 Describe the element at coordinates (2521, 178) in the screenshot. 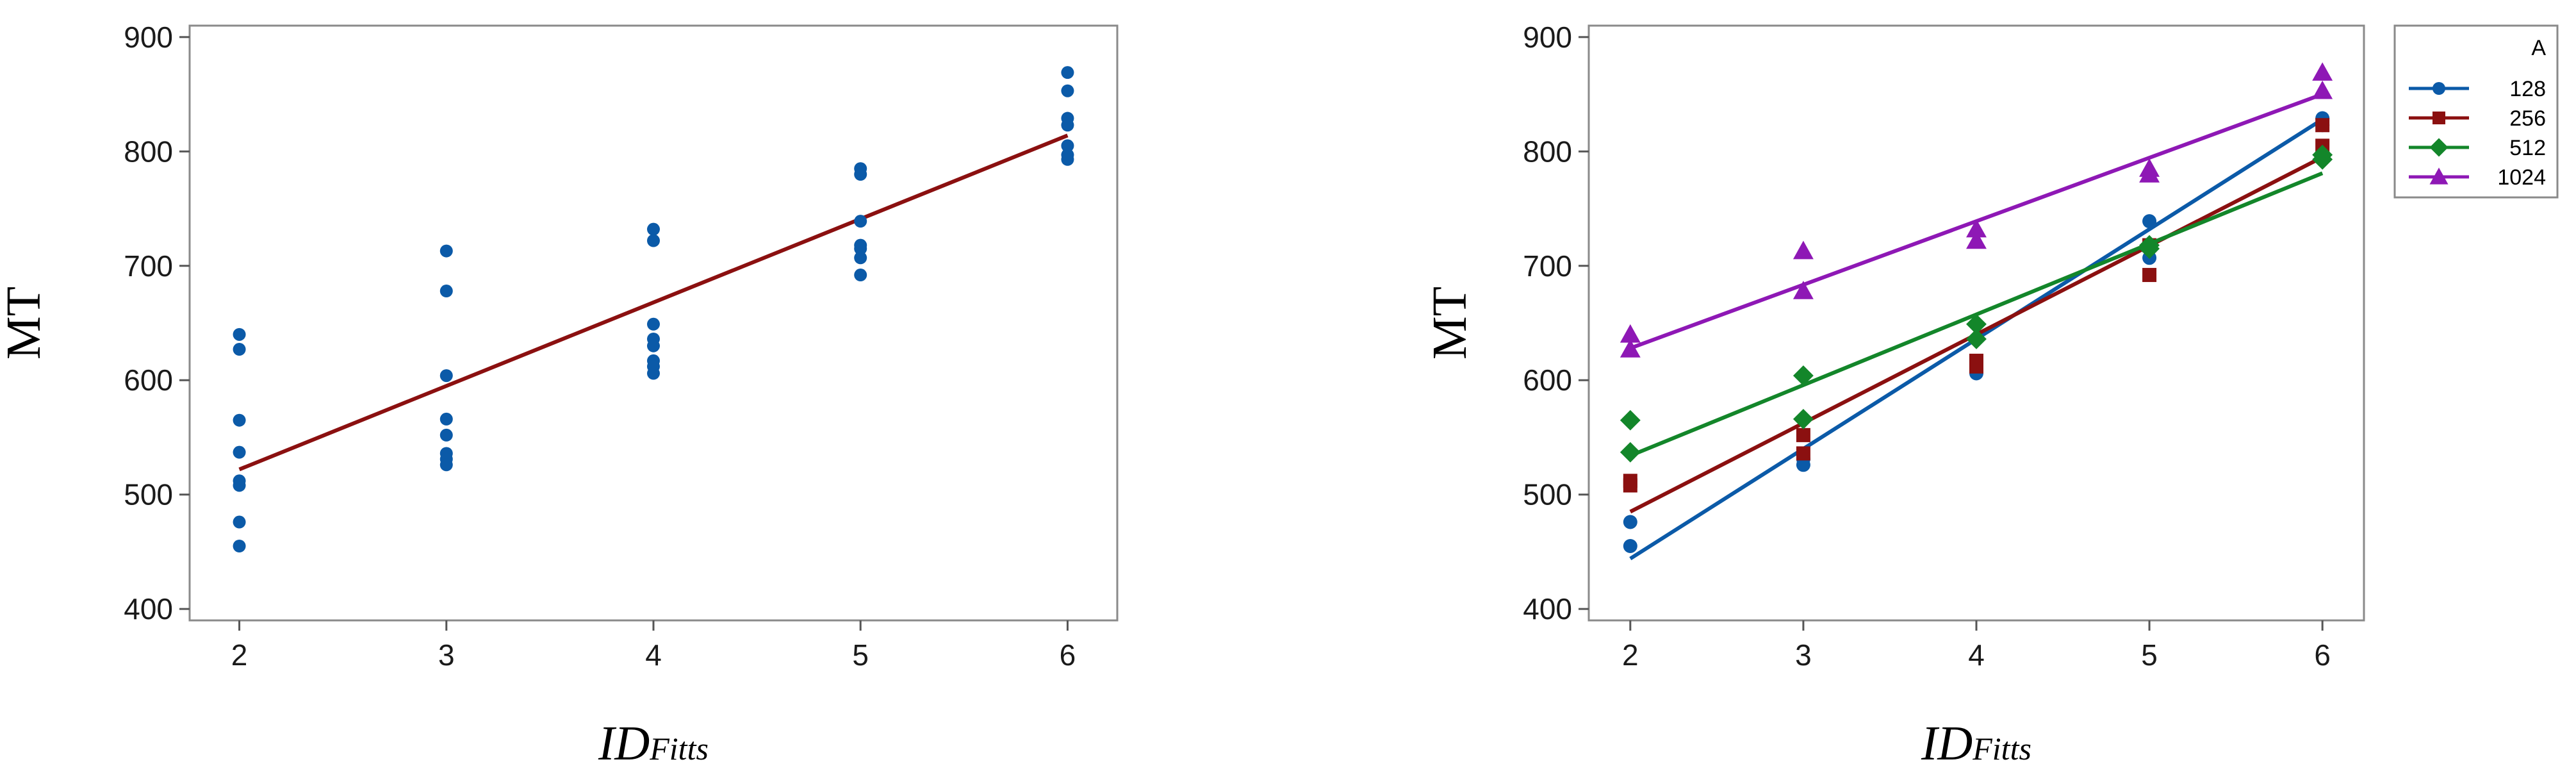

I see `legend-label: 1024` at that location.